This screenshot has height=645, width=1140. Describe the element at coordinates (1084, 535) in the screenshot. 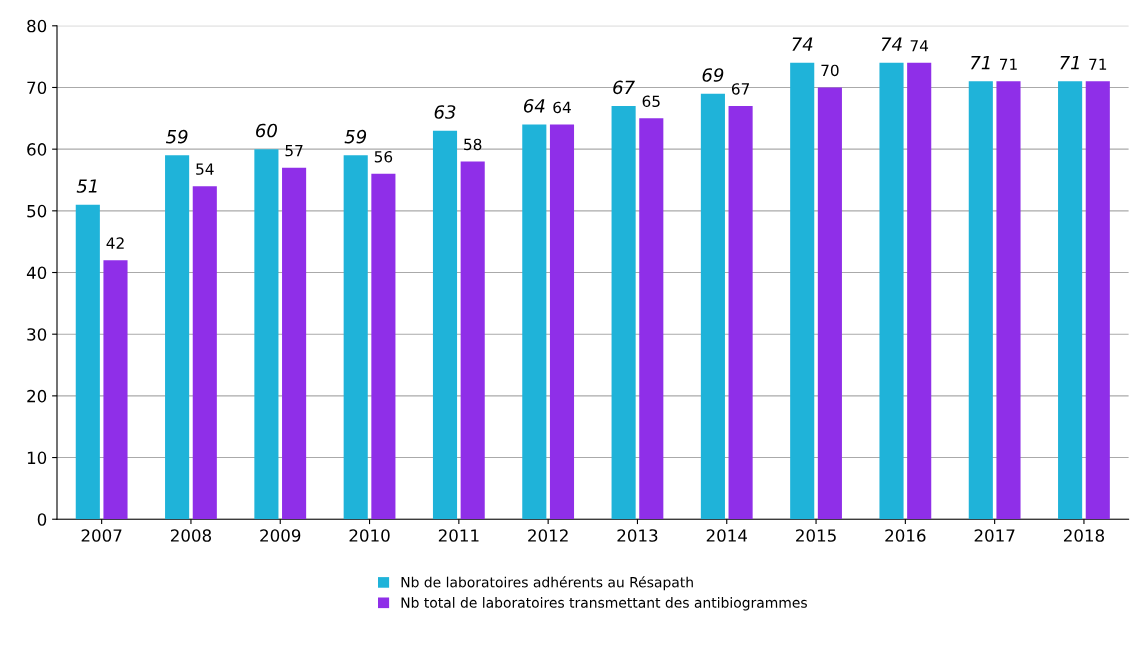

I see `x-tick-label: 2018` at that location.